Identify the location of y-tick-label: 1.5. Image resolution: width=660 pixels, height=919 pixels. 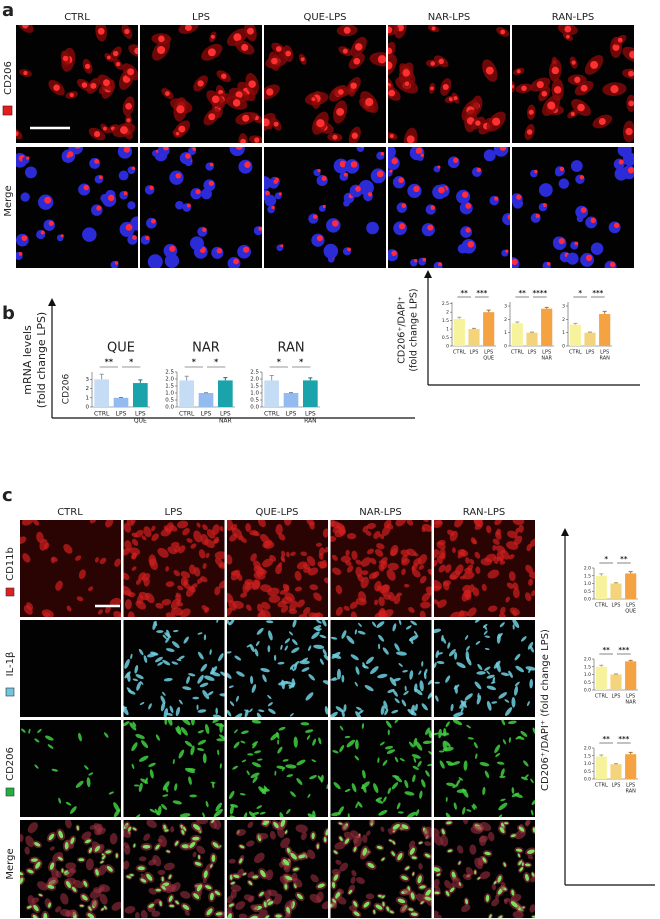
(445, 321).